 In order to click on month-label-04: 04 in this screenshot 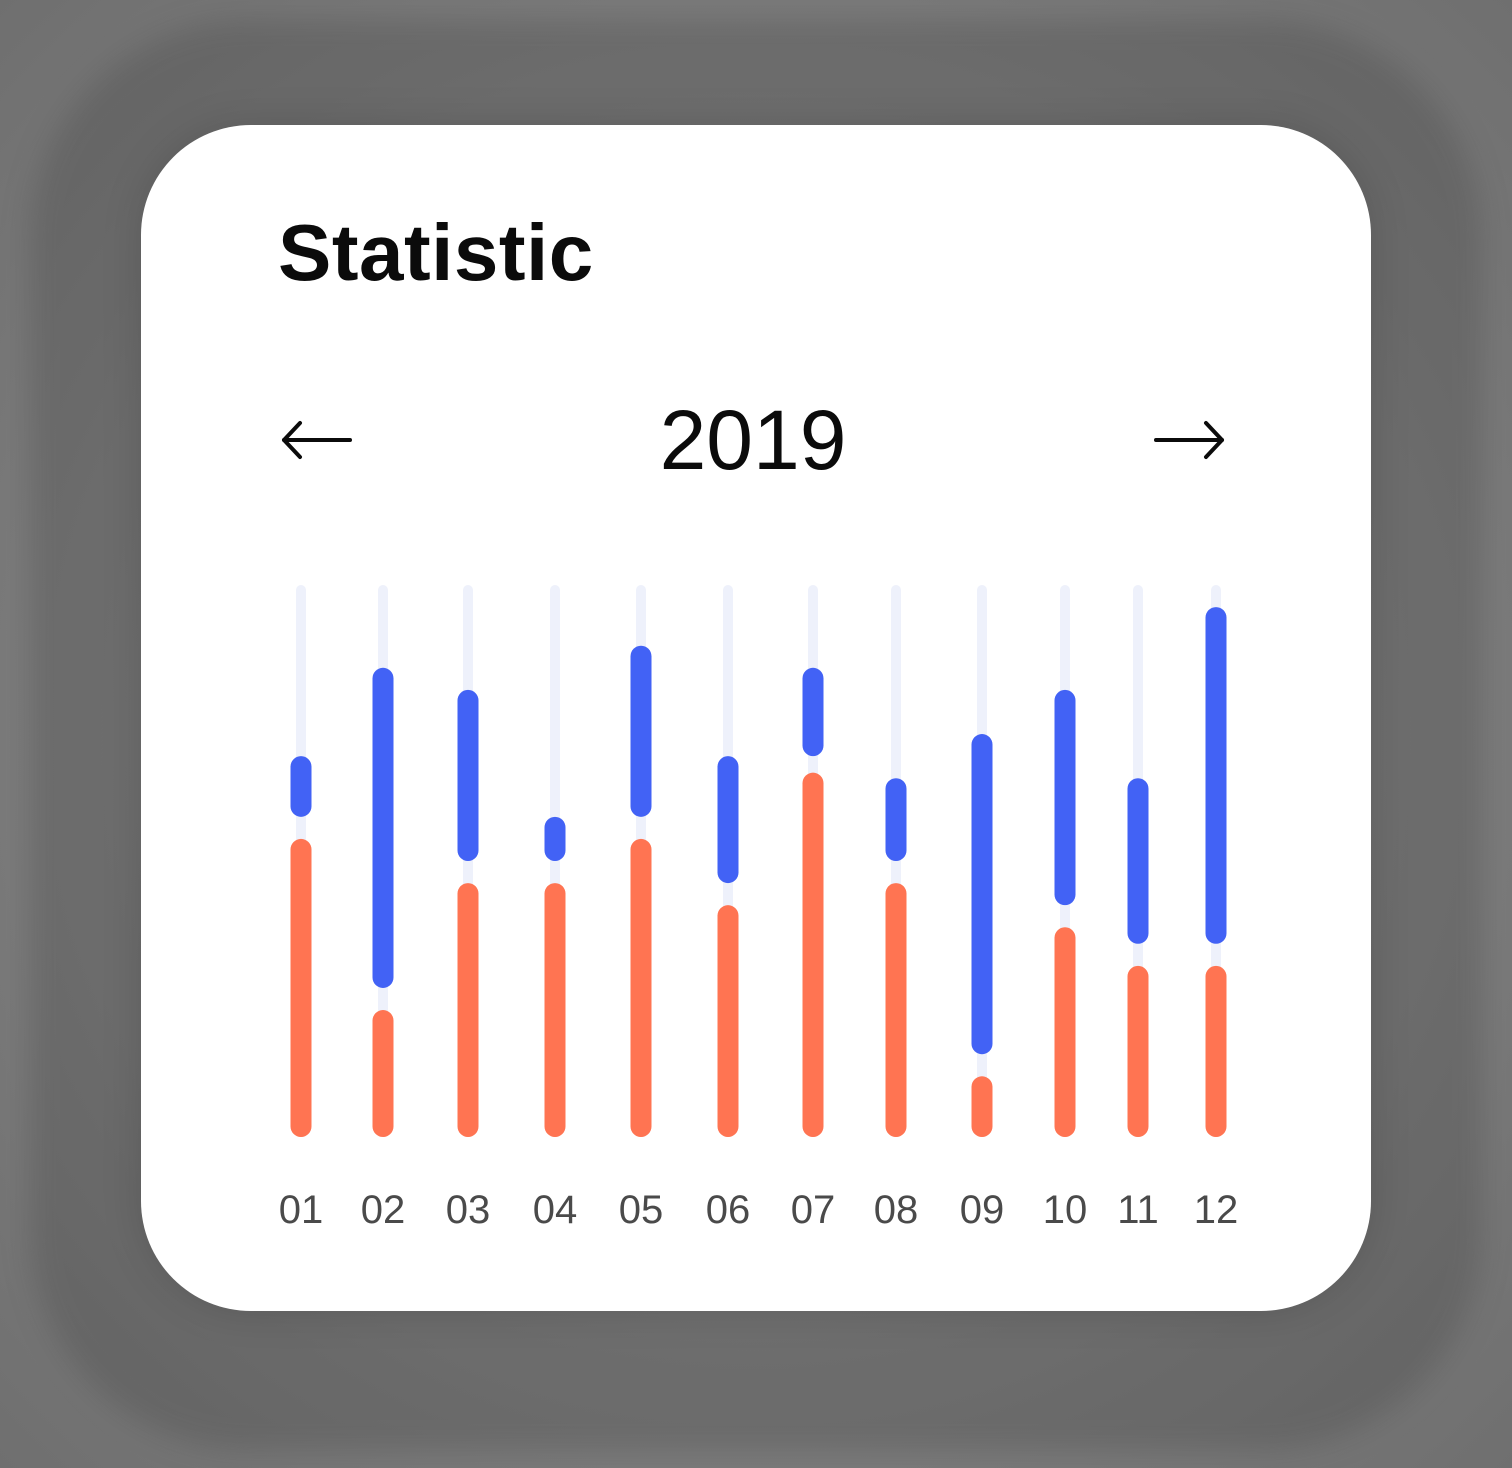, I will do `click(555, 1210)`.